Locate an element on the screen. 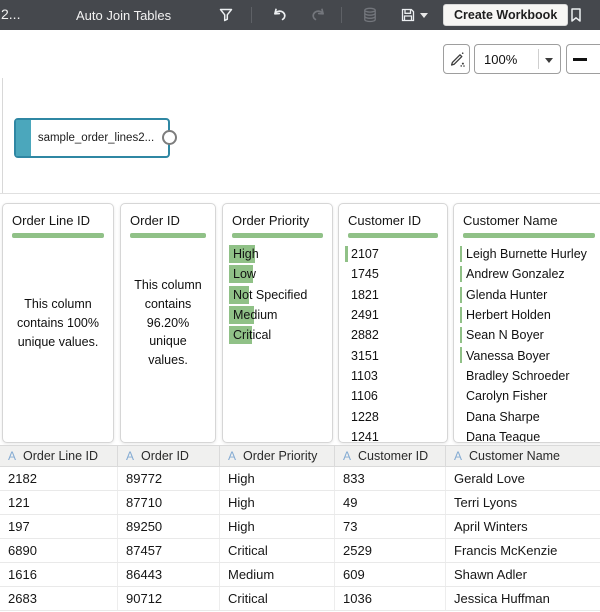  profile-value-label: 1745 is located at coordinates (365, 274).